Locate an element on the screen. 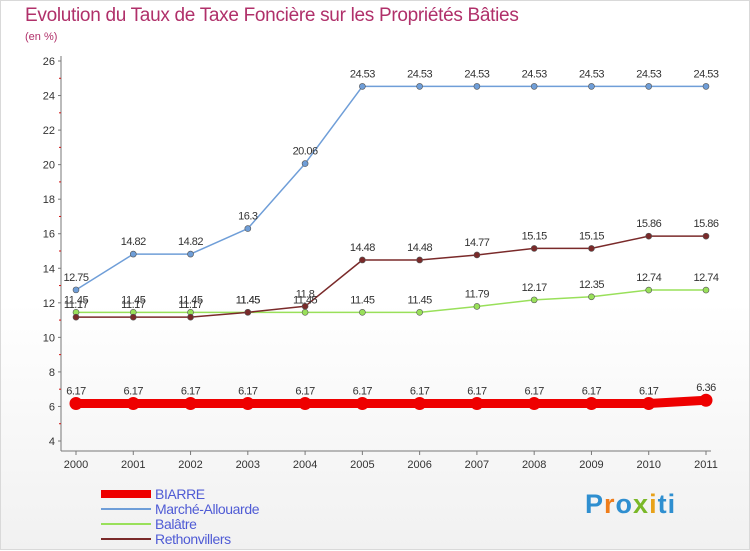  brand-logo: Proxiti is located at coordinates (630, 504).